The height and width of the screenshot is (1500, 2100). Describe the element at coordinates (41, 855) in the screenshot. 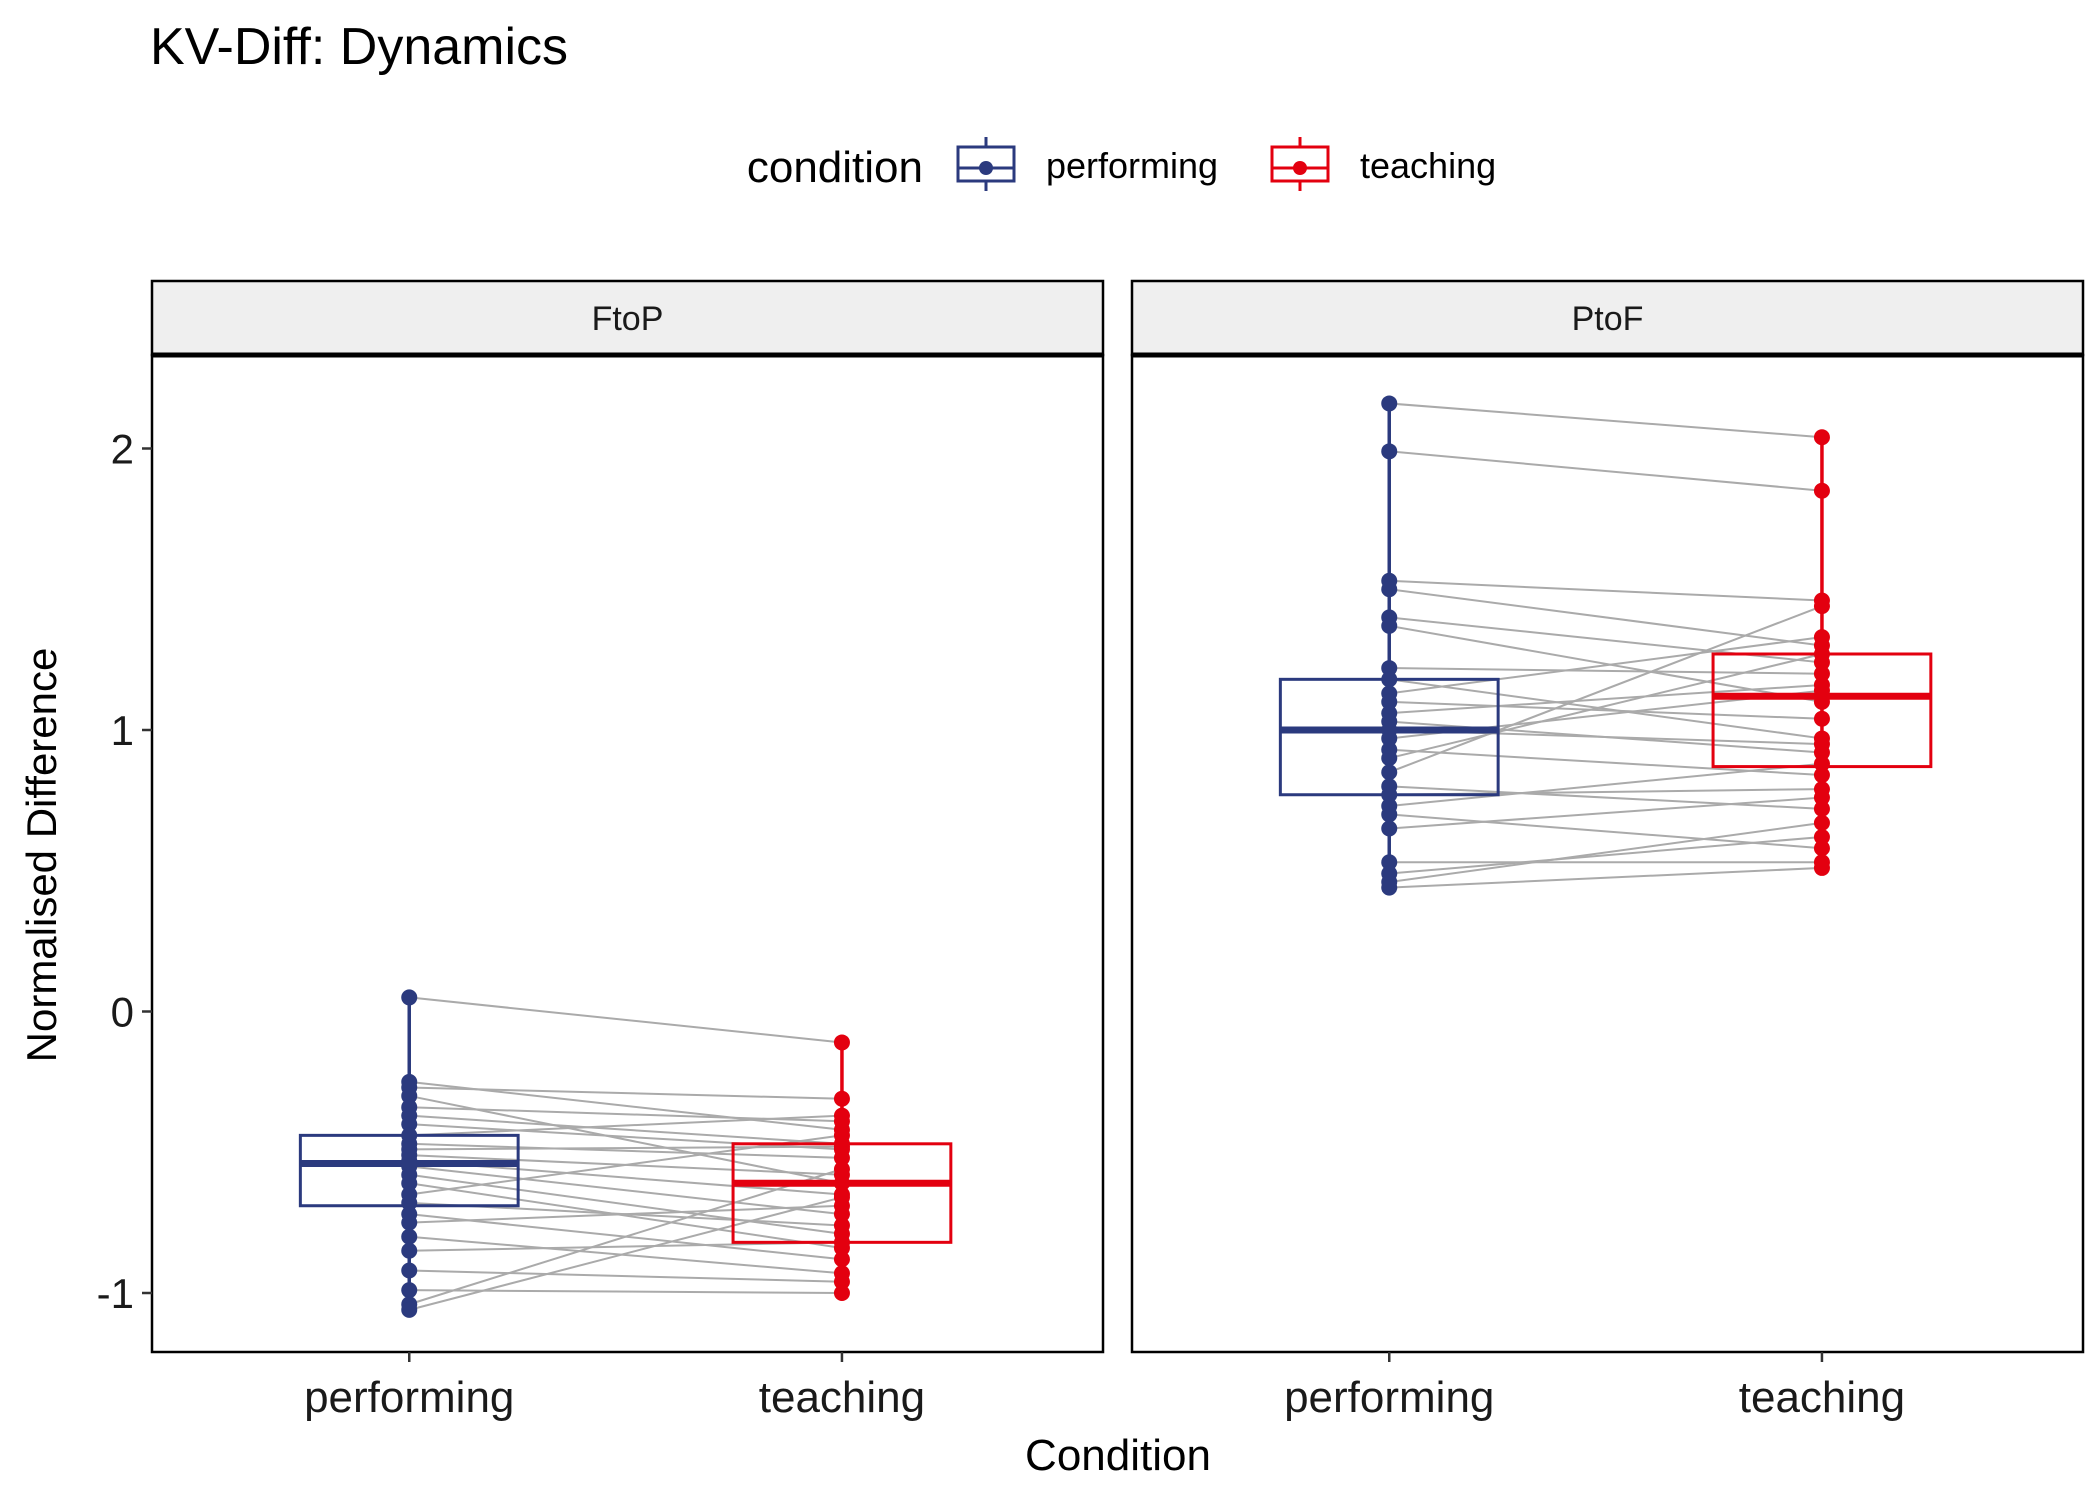

I see `y-axis-label: Normalised Difference` at that location.